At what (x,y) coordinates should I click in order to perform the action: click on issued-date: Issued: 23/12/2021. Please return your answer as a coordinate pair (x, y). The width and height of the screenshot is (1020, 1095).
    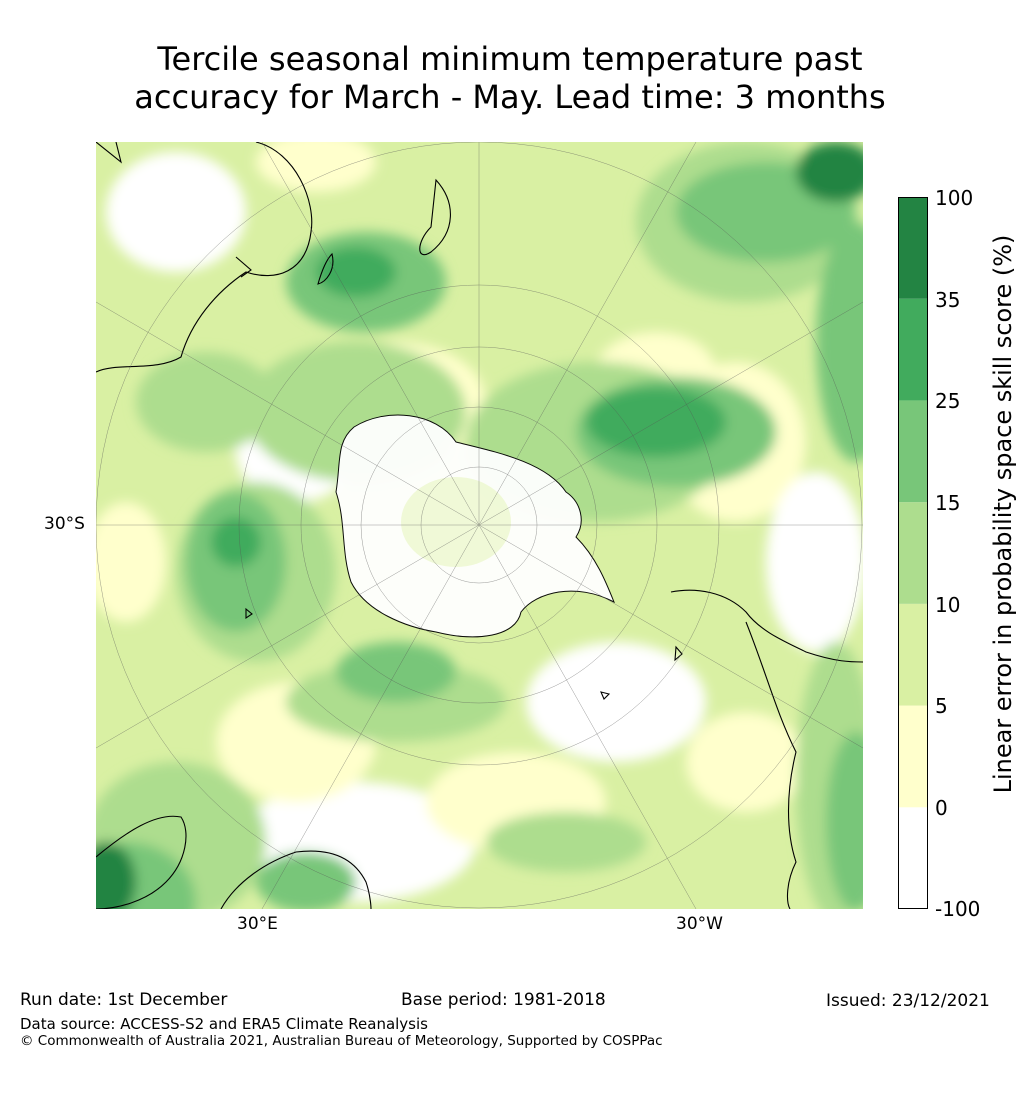
    Looking at the image, I should click on (908, 1001).